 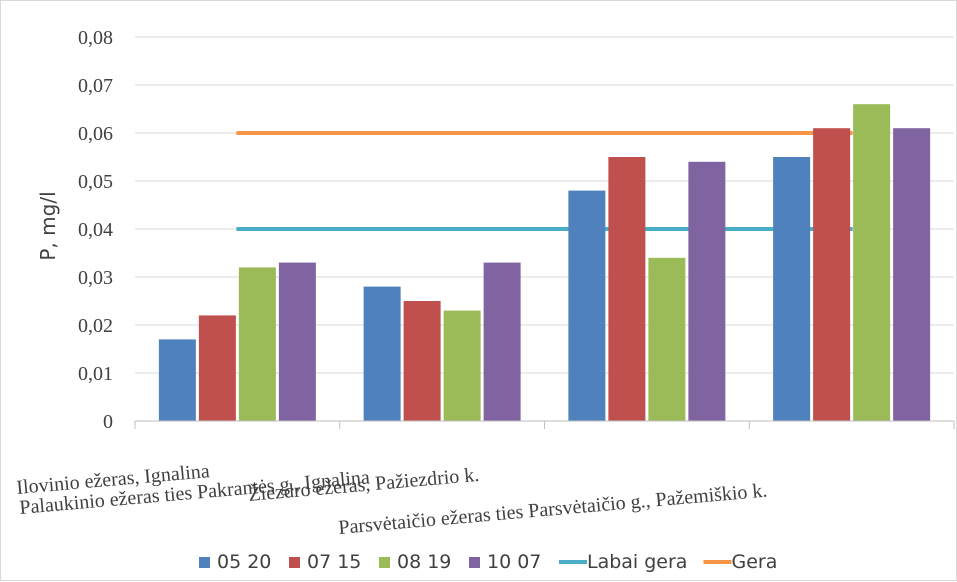 What do you see at coordinates (95, 38) in the screenshot?
I see `y-tick-label: 0,08` at bounding box center [95, 38].